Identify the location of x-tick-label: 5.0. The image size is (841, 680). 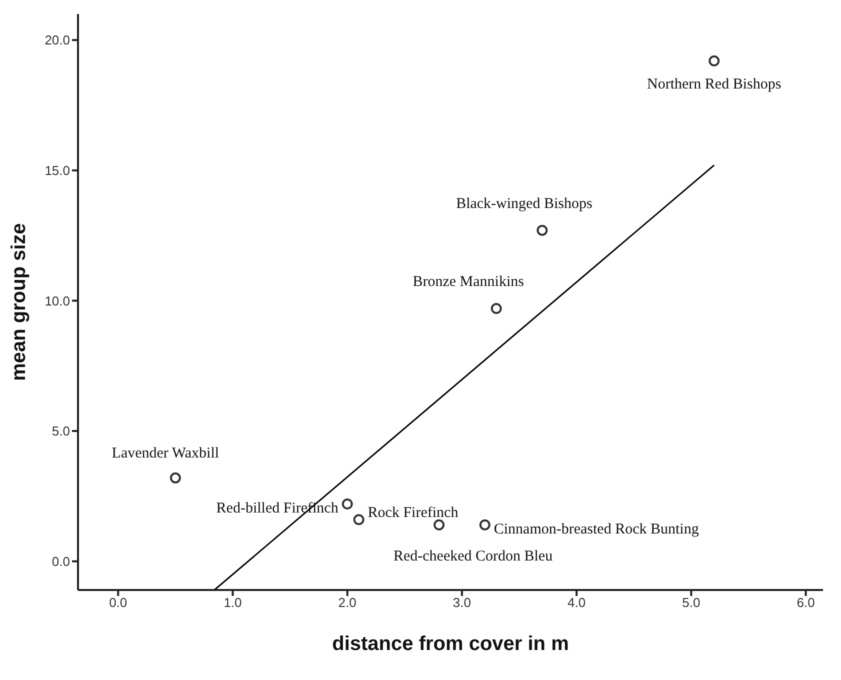
(691, 602).